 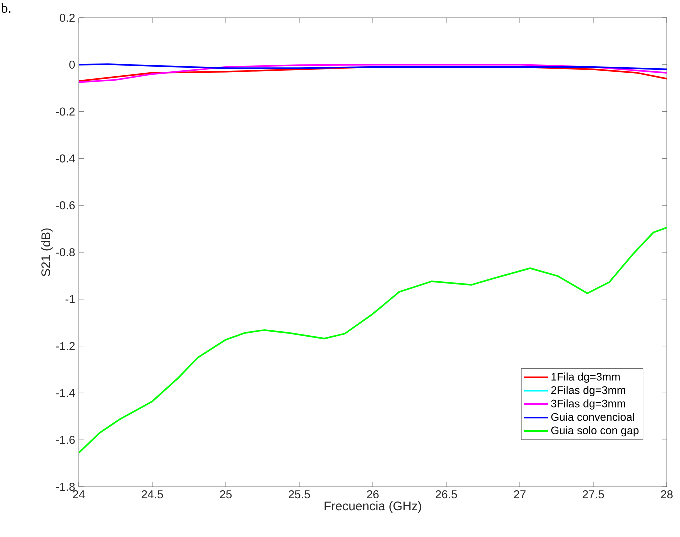 I want to click on legend-label: Guia solo con gap, so click(x=595, y=431).